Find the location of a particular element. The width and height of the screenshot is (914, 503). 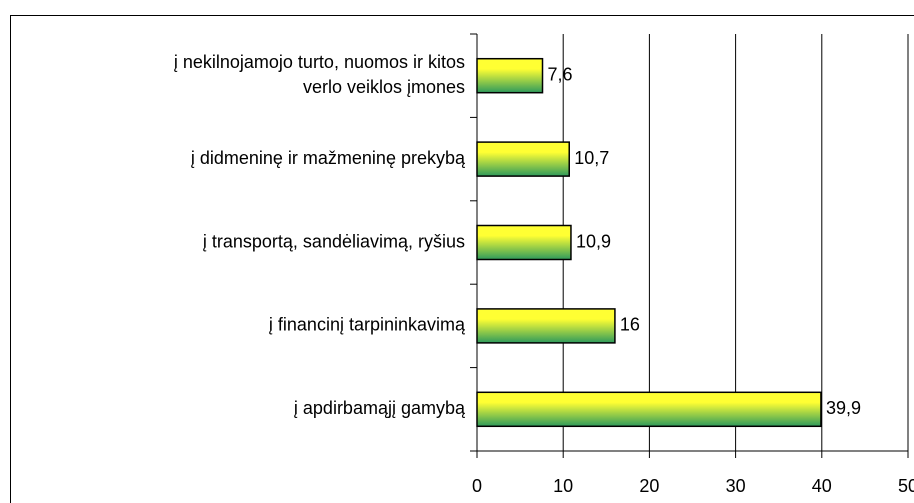

data-label: 10,7 is located at coordinates (591, 158).